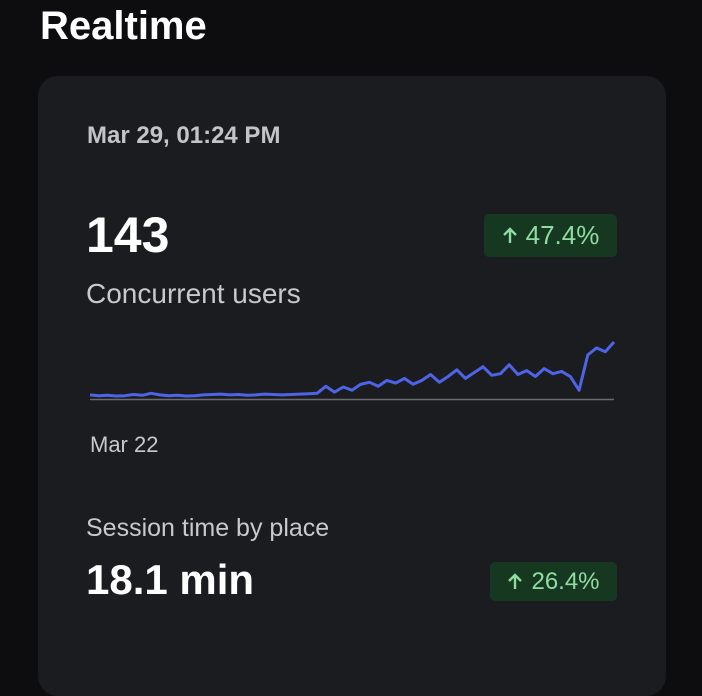  I want to click on x-tick-label: Mar 22, so click(124, 444).